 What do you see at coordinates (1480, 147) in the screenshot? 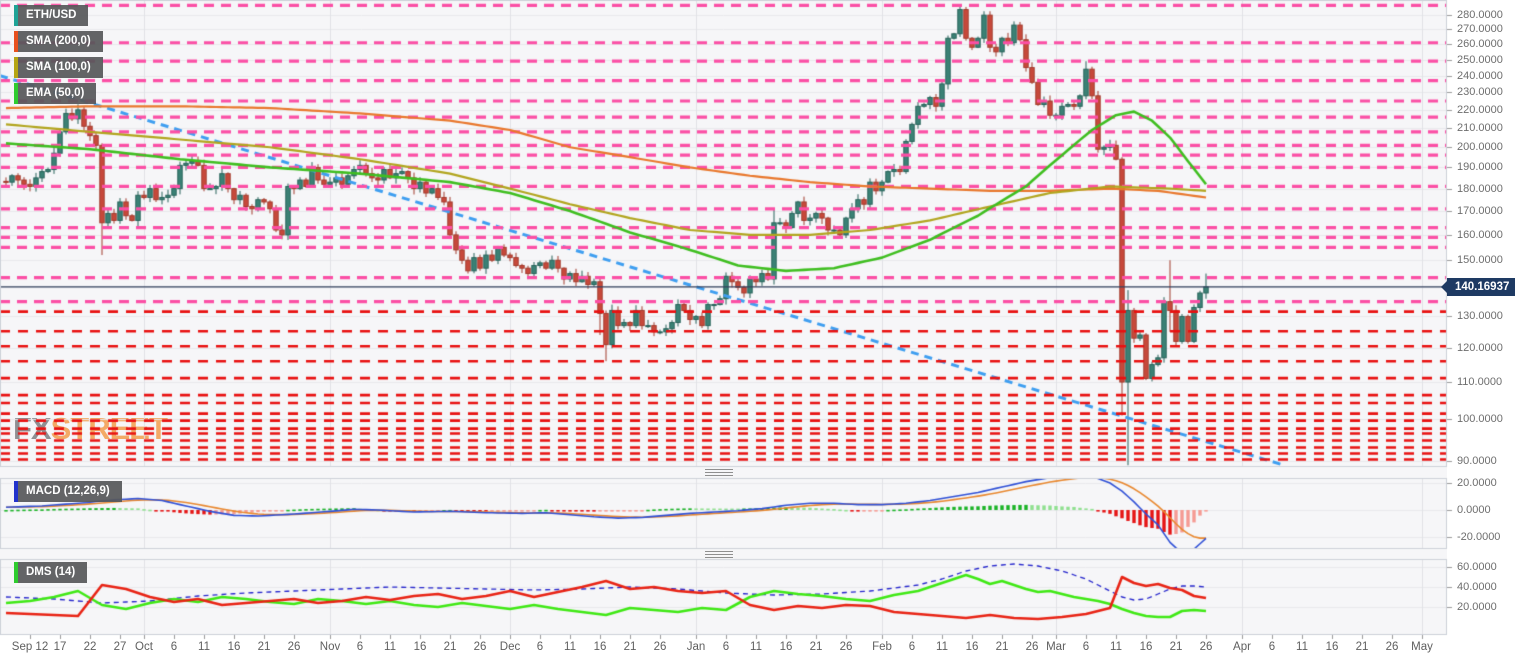
I see `price-tick-label: 200.0000` at bounding box center [1480, 147].